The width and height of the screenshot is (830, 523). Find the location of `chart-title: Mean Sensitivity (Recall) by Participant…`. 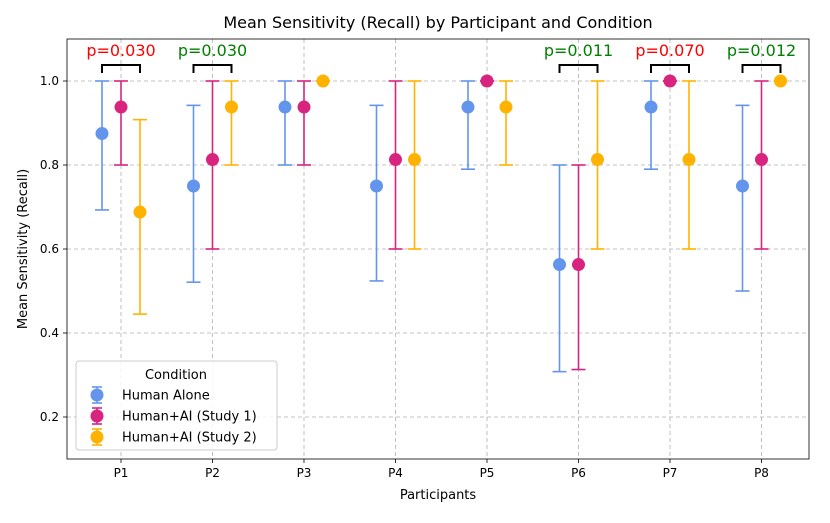

chart-title: Mean Sensitivity (Recall) by Participant… is located at coordinates (437, 22).